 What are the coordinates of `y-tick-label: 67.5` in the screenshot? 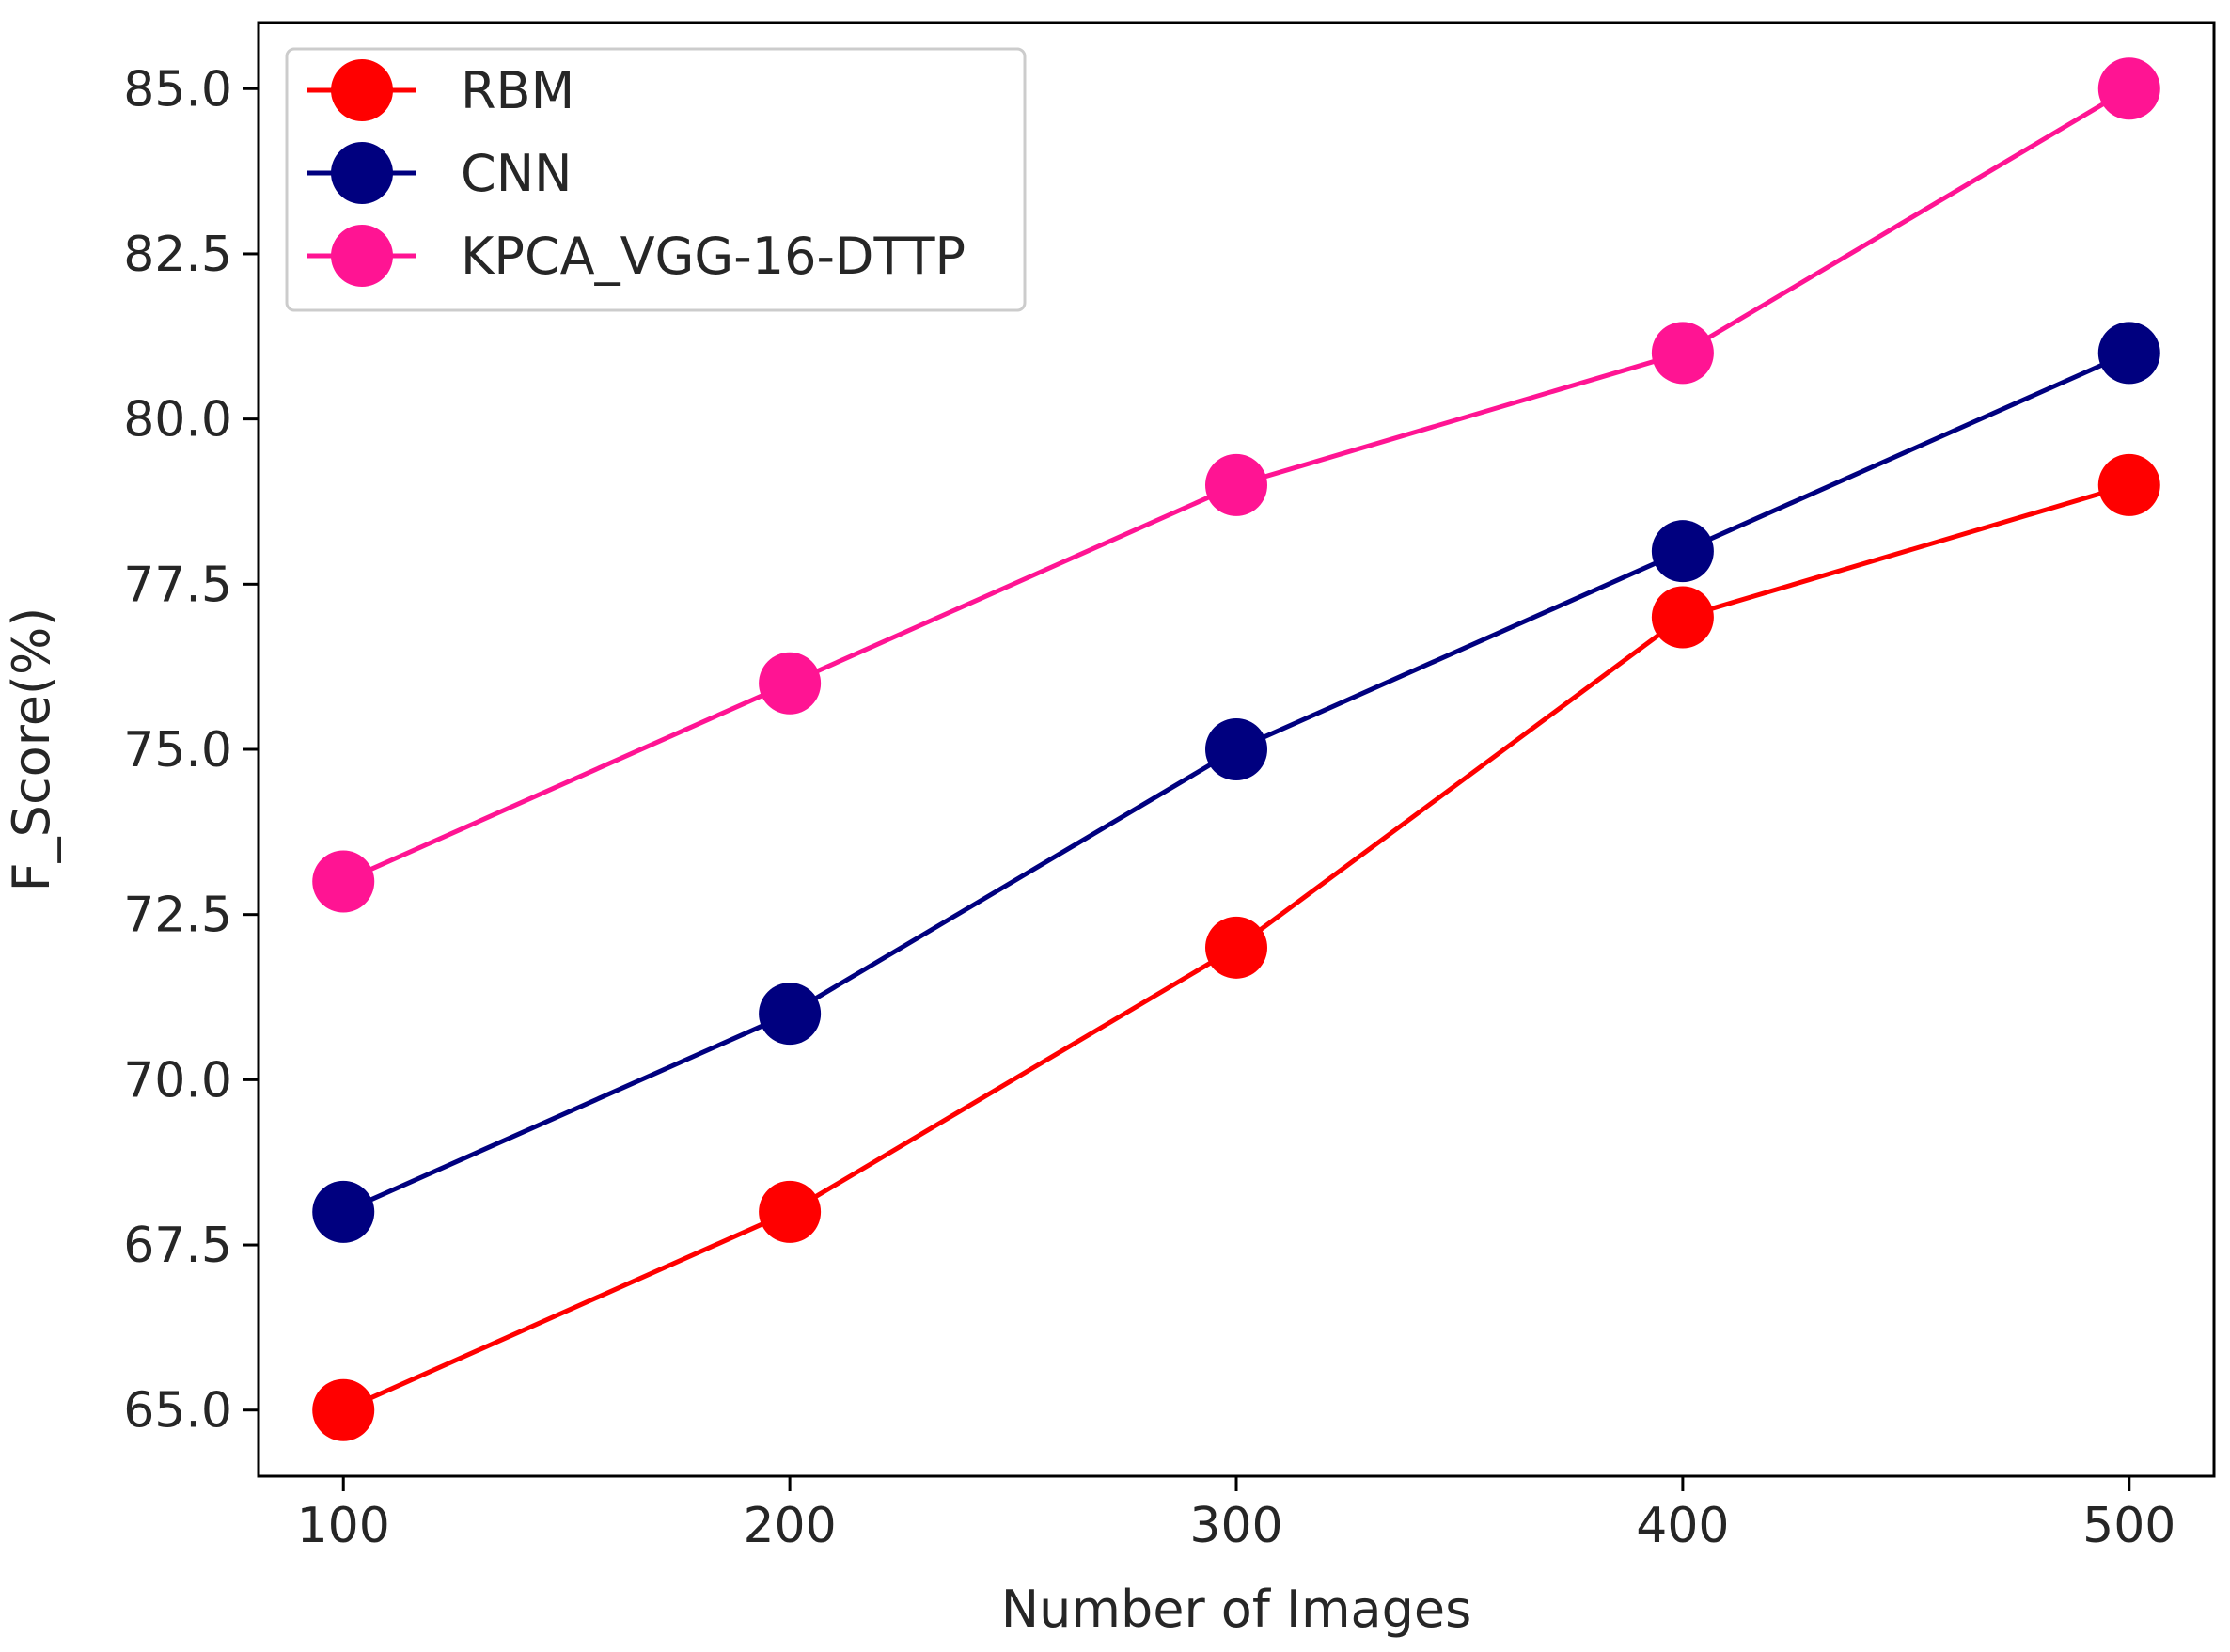 It's located at (178, 1246).